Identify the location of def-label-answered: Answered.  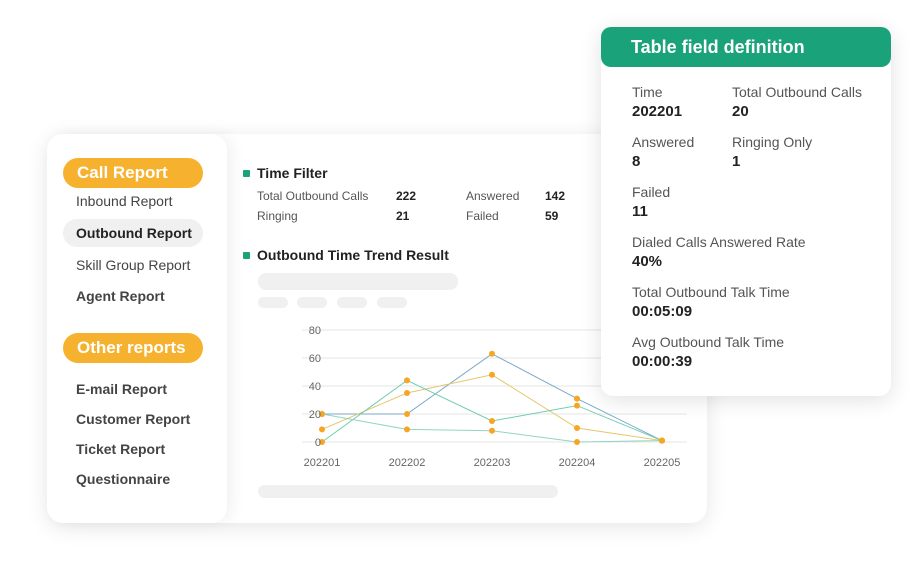
(663, 142).